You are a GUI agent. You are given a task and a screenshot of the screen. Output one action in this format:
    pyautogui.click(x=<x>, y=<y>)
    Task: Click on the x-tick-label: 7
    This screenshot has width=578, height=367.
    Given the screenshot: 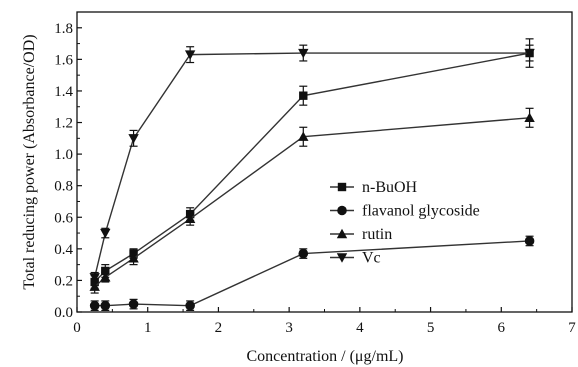 What is the action you would take?
    pyautogui.click(x=572, y=328)
    